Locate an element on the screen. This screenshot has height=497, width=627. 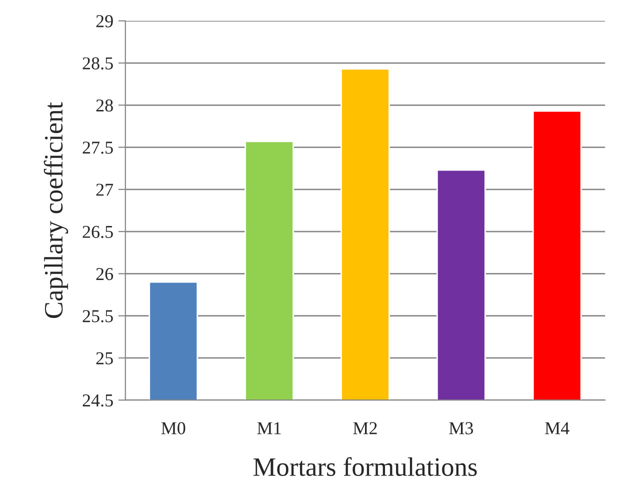
x-tick-label: M3 is located at coordinates (461, 428).